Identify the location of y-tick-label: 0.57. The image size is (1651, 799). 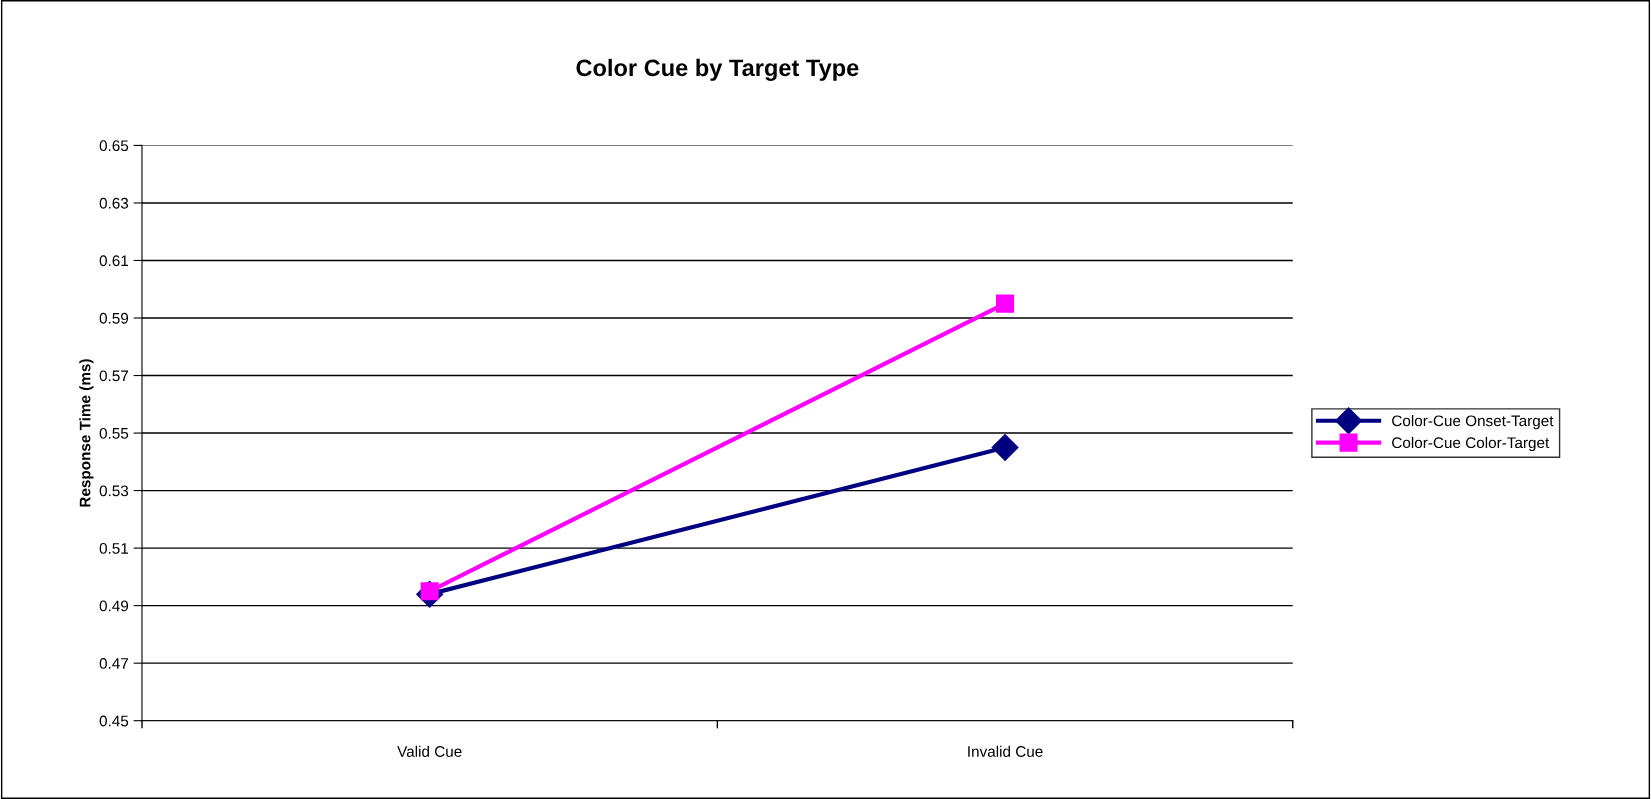
(114, 376).